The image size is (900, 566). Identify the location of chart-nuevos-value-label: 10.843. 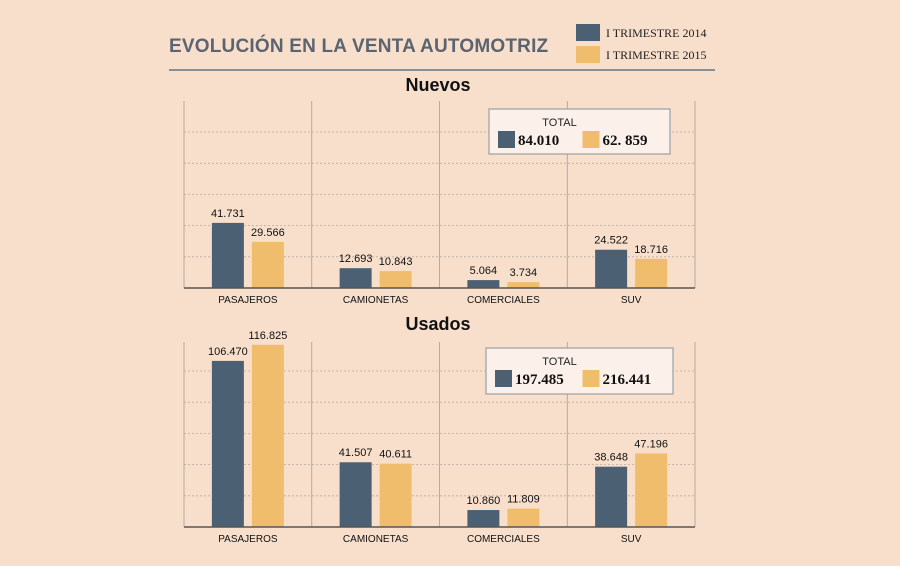
(396, 262).